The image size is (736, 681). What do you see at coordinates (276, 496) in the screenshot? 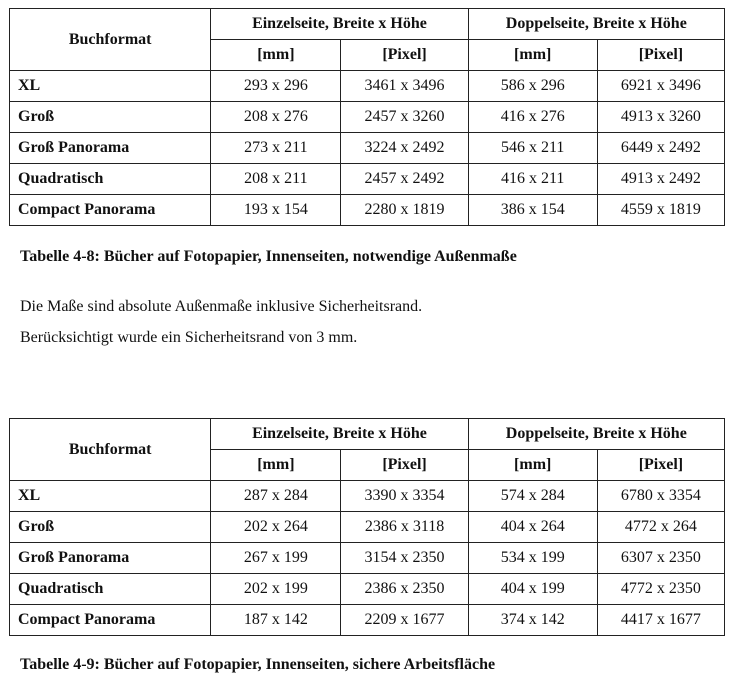
I see `dimension-cell: 287 x 284` at bounding box center [276, 496].